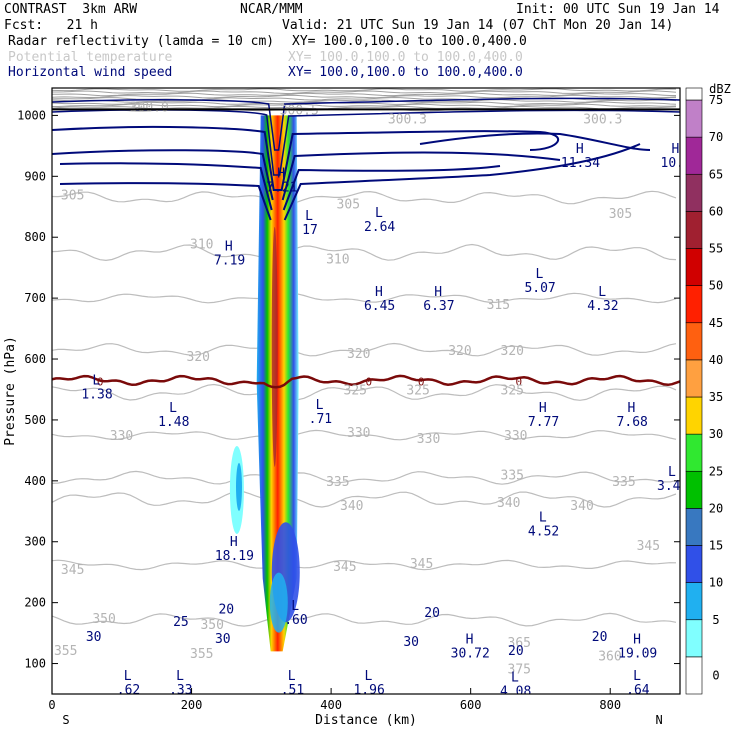 Image resolution: width=740 pixels, height=740 pixels. I want to click on wind-extremum-value: 18.19, so click(234, 556).